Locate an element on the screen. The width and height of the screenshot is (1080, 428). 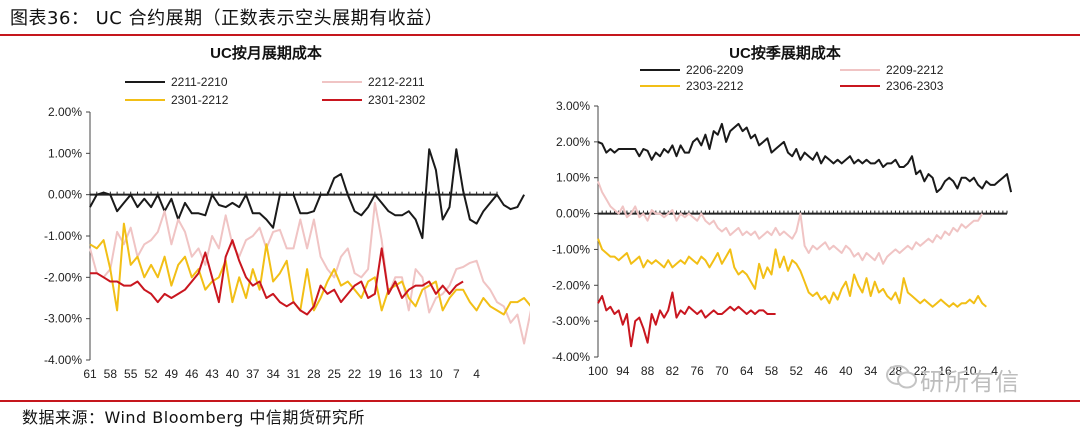
figure-title: 图表36： UC 合约展期（正数表示空头展期有收益） is located at coordinates (227, 18).